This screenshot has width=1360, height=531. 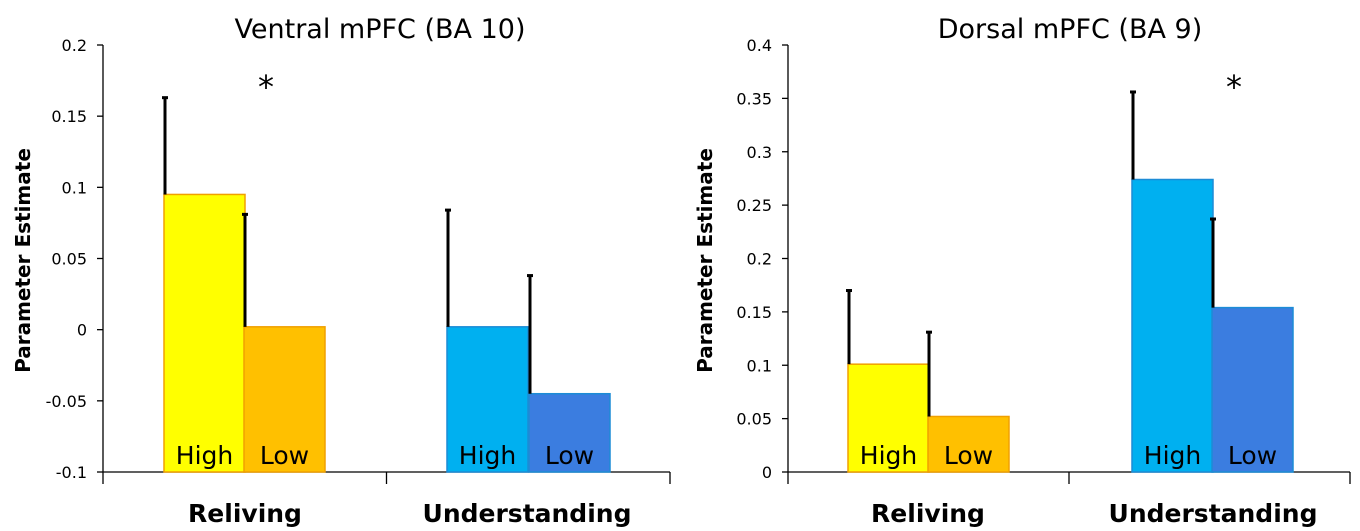 I want to click on y-tick-label: 0.35, so click(x=754, y=98).